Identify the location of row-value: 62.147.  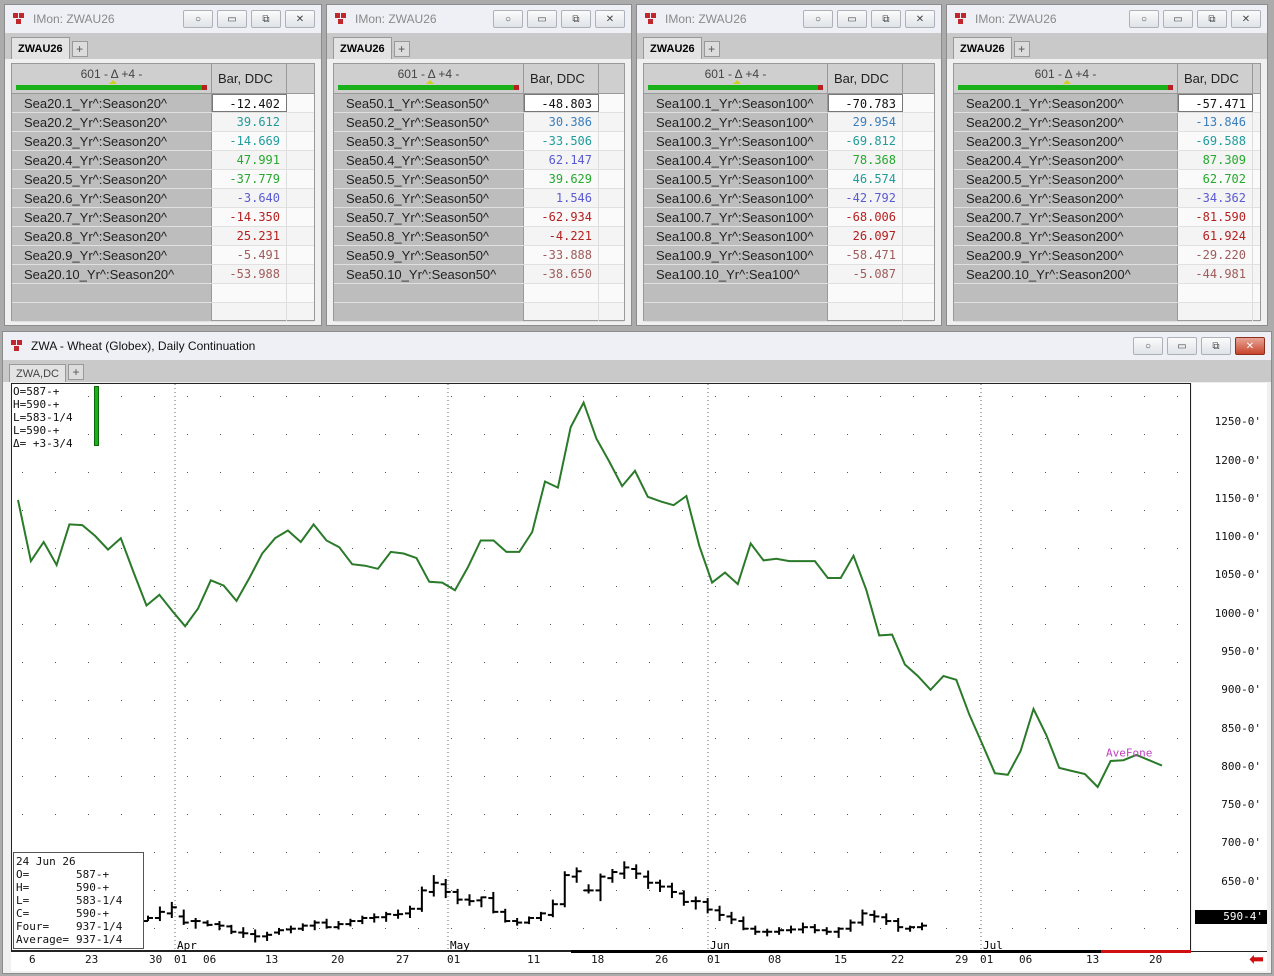
(561, 160).